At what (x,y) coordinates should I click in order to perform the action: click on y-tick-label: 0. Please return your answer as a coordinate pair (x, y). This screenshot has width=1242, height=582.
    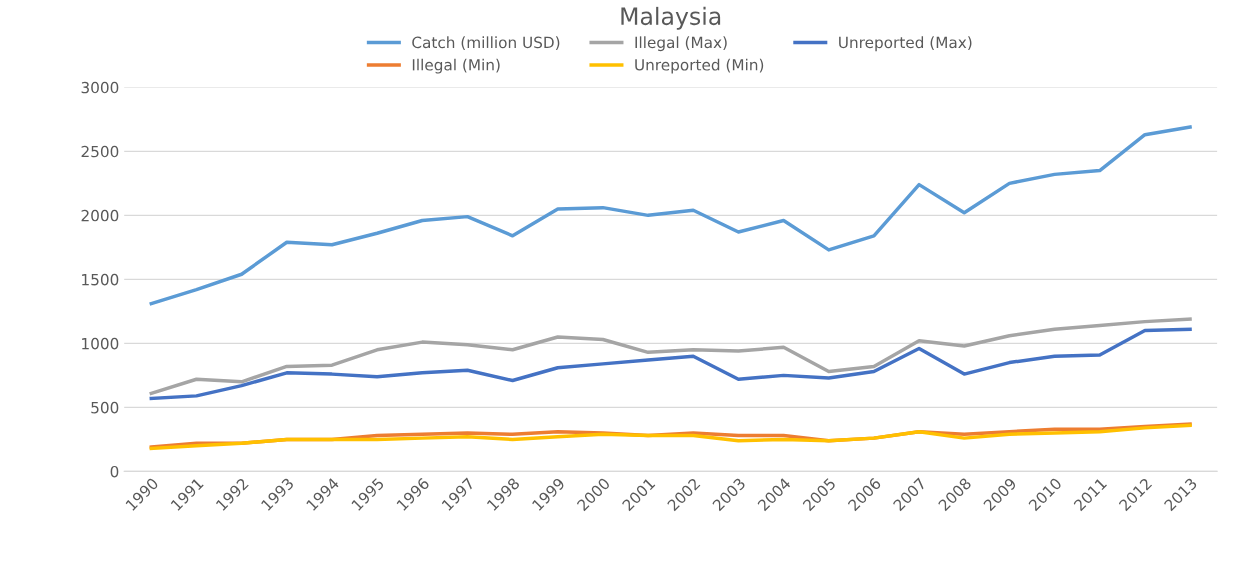
    Looking at the image, I should click on (114, 471).